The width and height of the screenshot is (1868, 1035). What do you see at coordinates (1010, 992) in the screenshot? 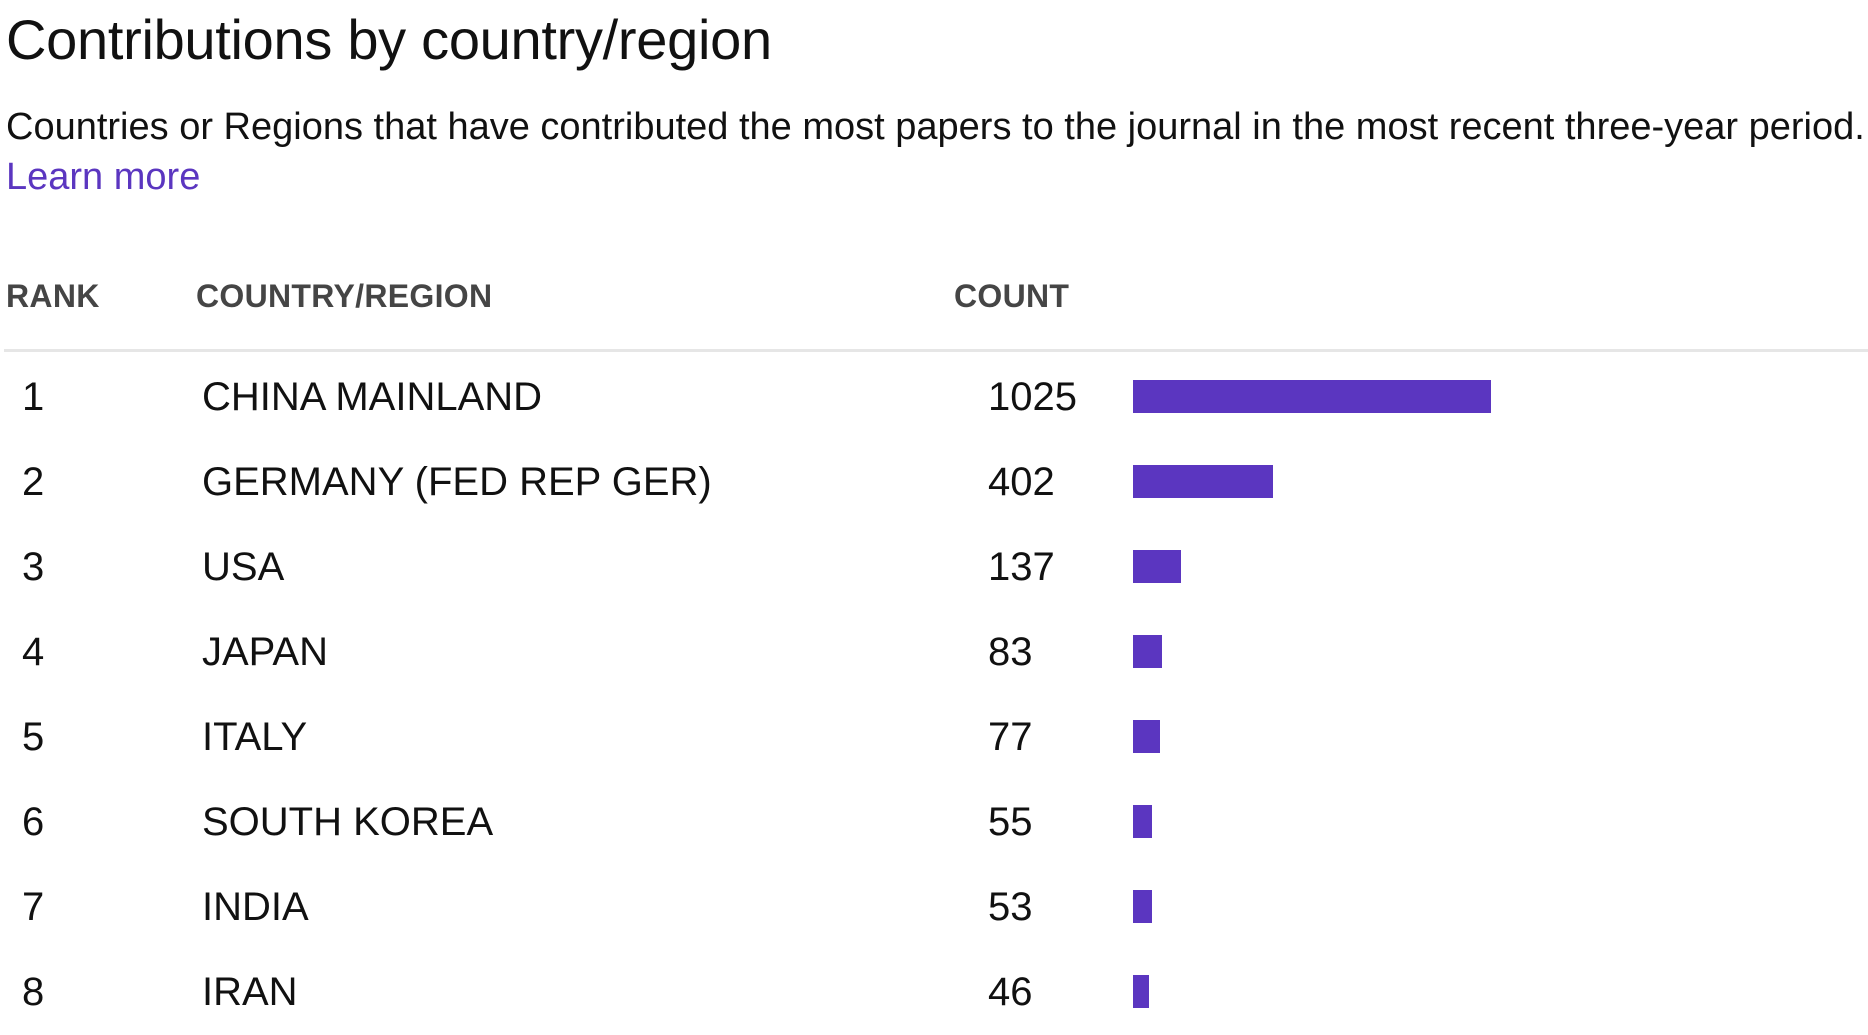
I see `count-cell: 46` at bounding box center [1010, 992].